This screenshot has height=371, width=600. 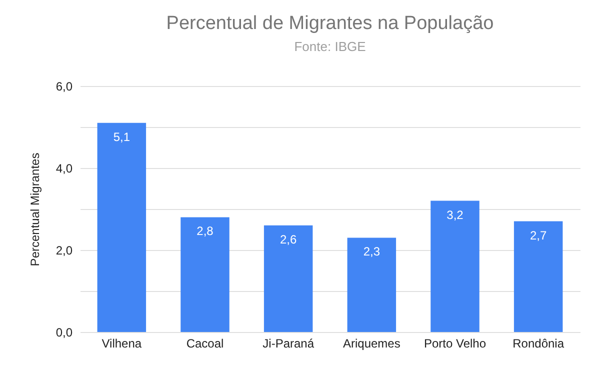 What do you see at coordinates (538, 235) in the screenshot?
I see `data-label: 2,7` at bounding box center [538, 235].